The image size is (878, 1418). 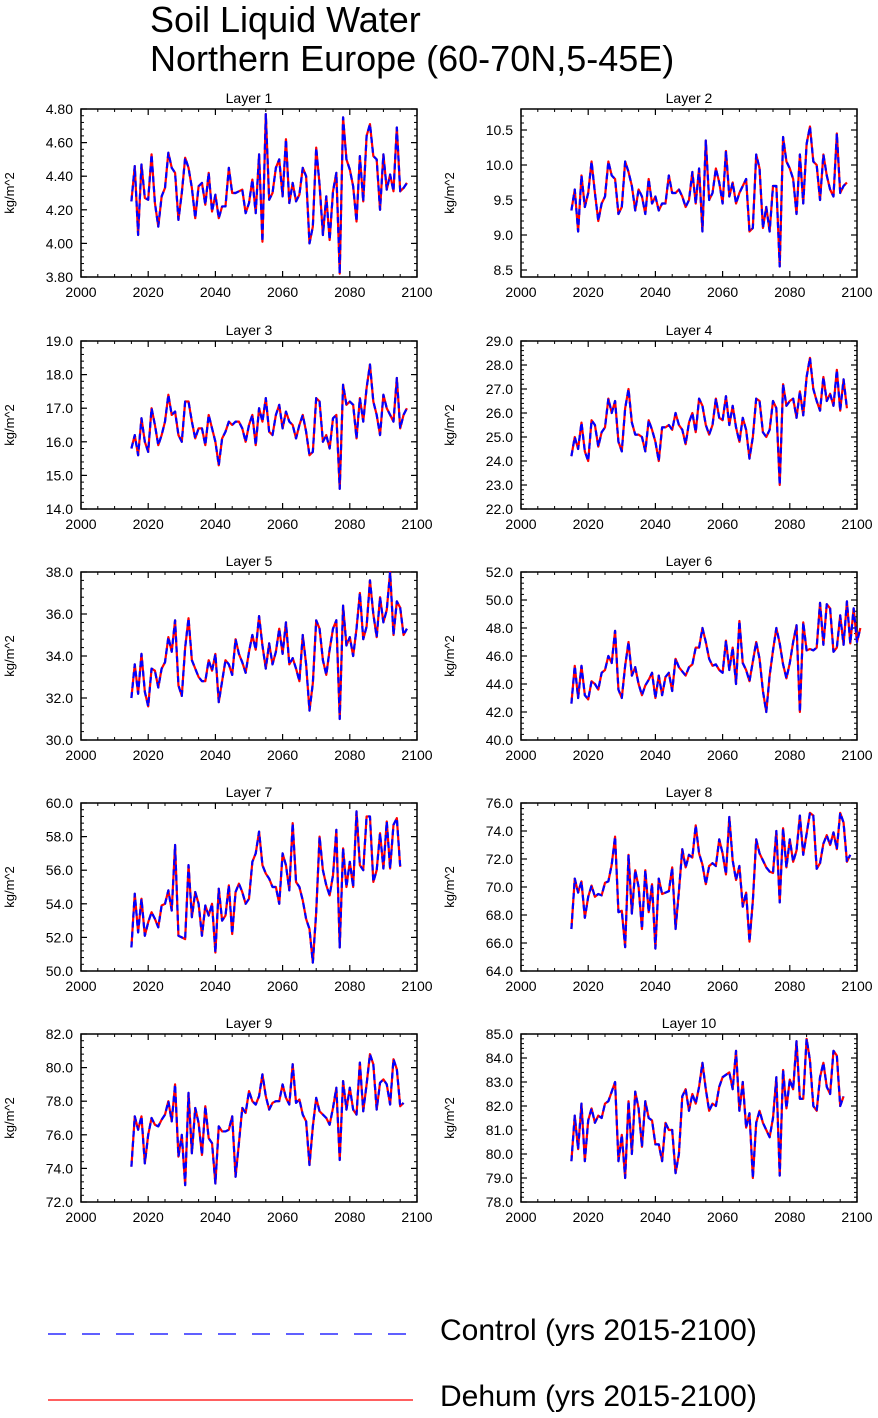 What do you see at coordinates (59, 442) in the screenshot?
I see `y-tick-label: 16.0` at bounding box center [59, 442].